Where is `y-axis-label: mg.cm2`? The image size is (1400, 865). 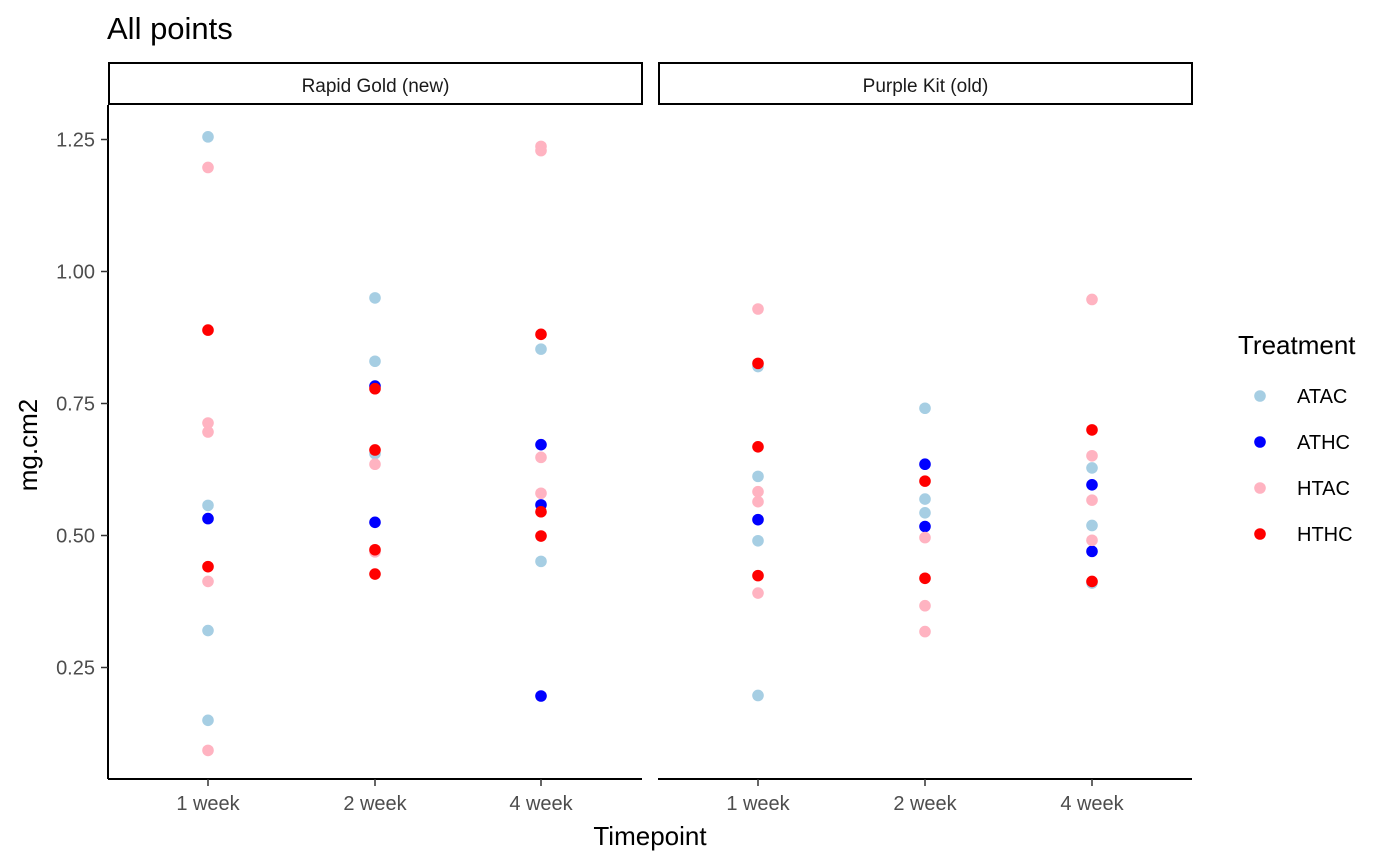 y-axis-label: mg.cm2 is located at coordinates (28, 445).